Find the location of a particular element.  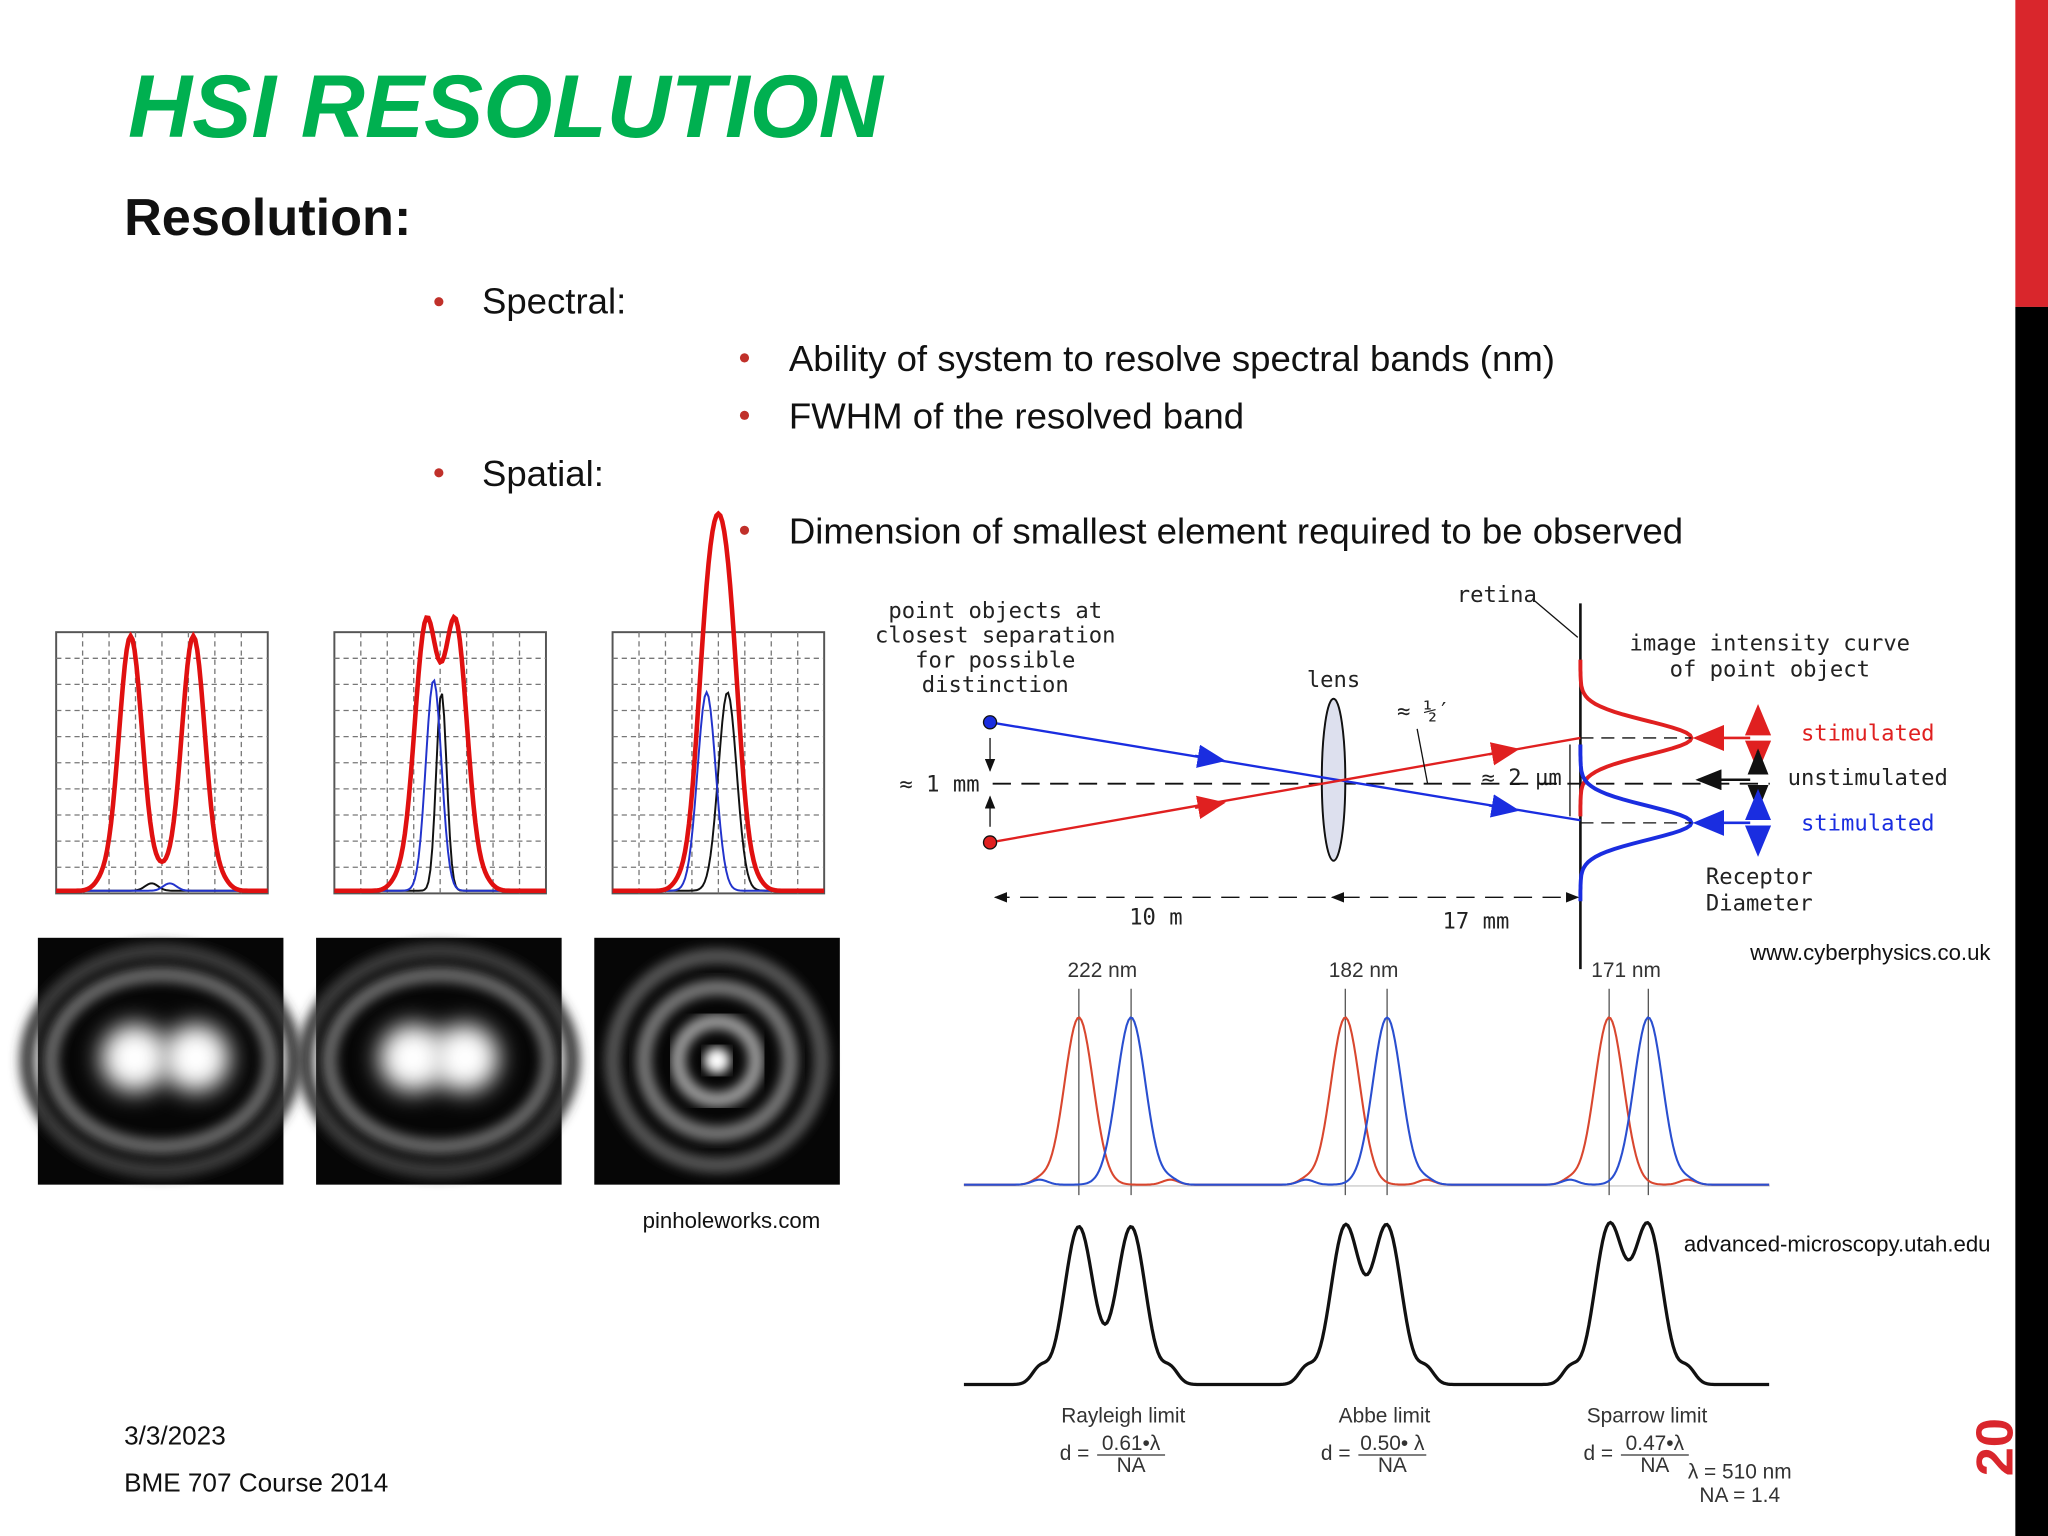

bullet-text: Spatial: is located at coordinates (543, 473).